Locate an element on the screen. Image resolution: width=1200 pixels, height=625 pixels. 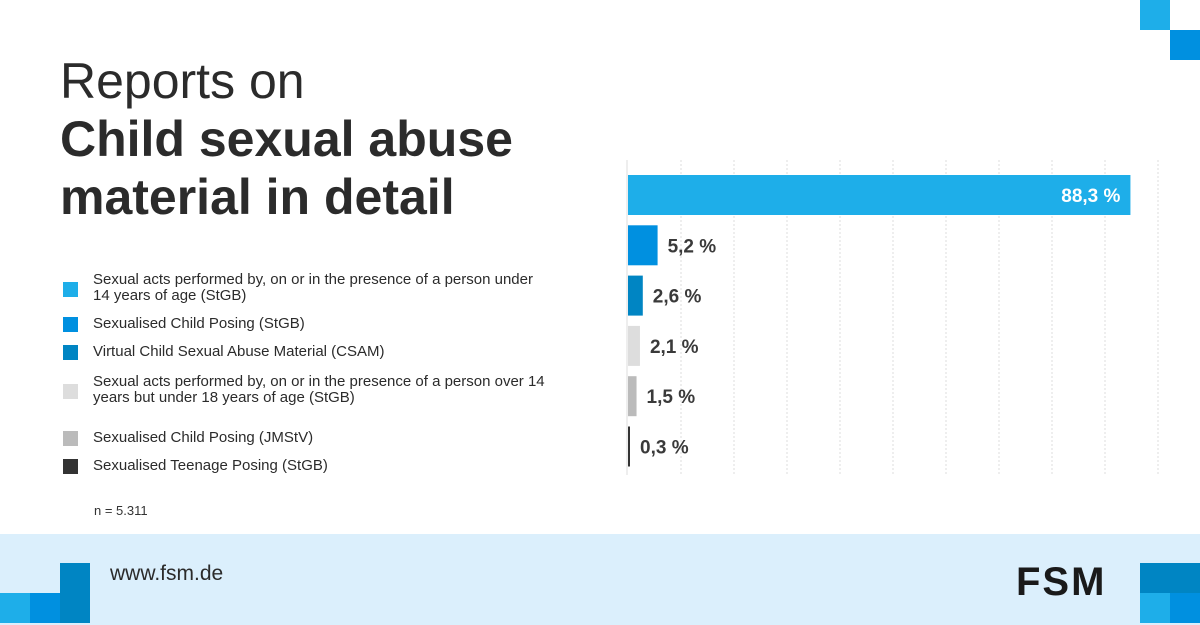
sample-size-note: n = 5.311 is located at coordinates (121, 510).